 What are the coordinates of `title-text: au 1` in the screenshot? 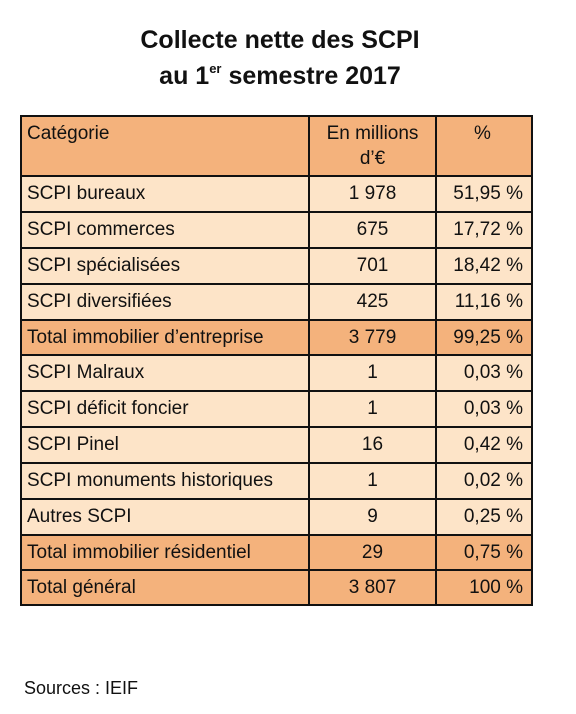 It's located at (184, 76).